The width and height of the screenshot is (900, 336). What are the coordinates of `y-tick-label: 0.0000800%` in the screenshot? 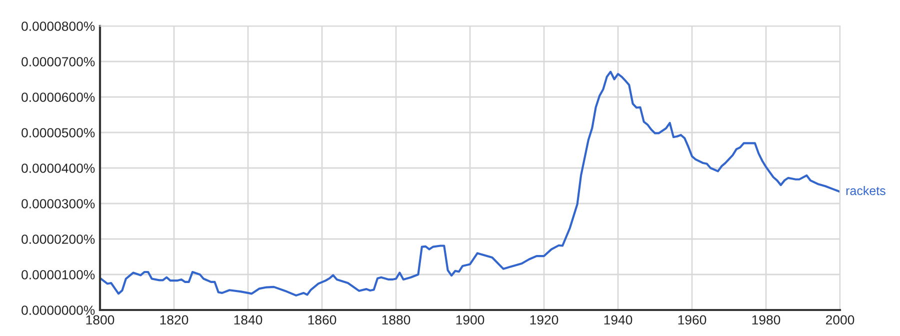 It's located at (58, 26).